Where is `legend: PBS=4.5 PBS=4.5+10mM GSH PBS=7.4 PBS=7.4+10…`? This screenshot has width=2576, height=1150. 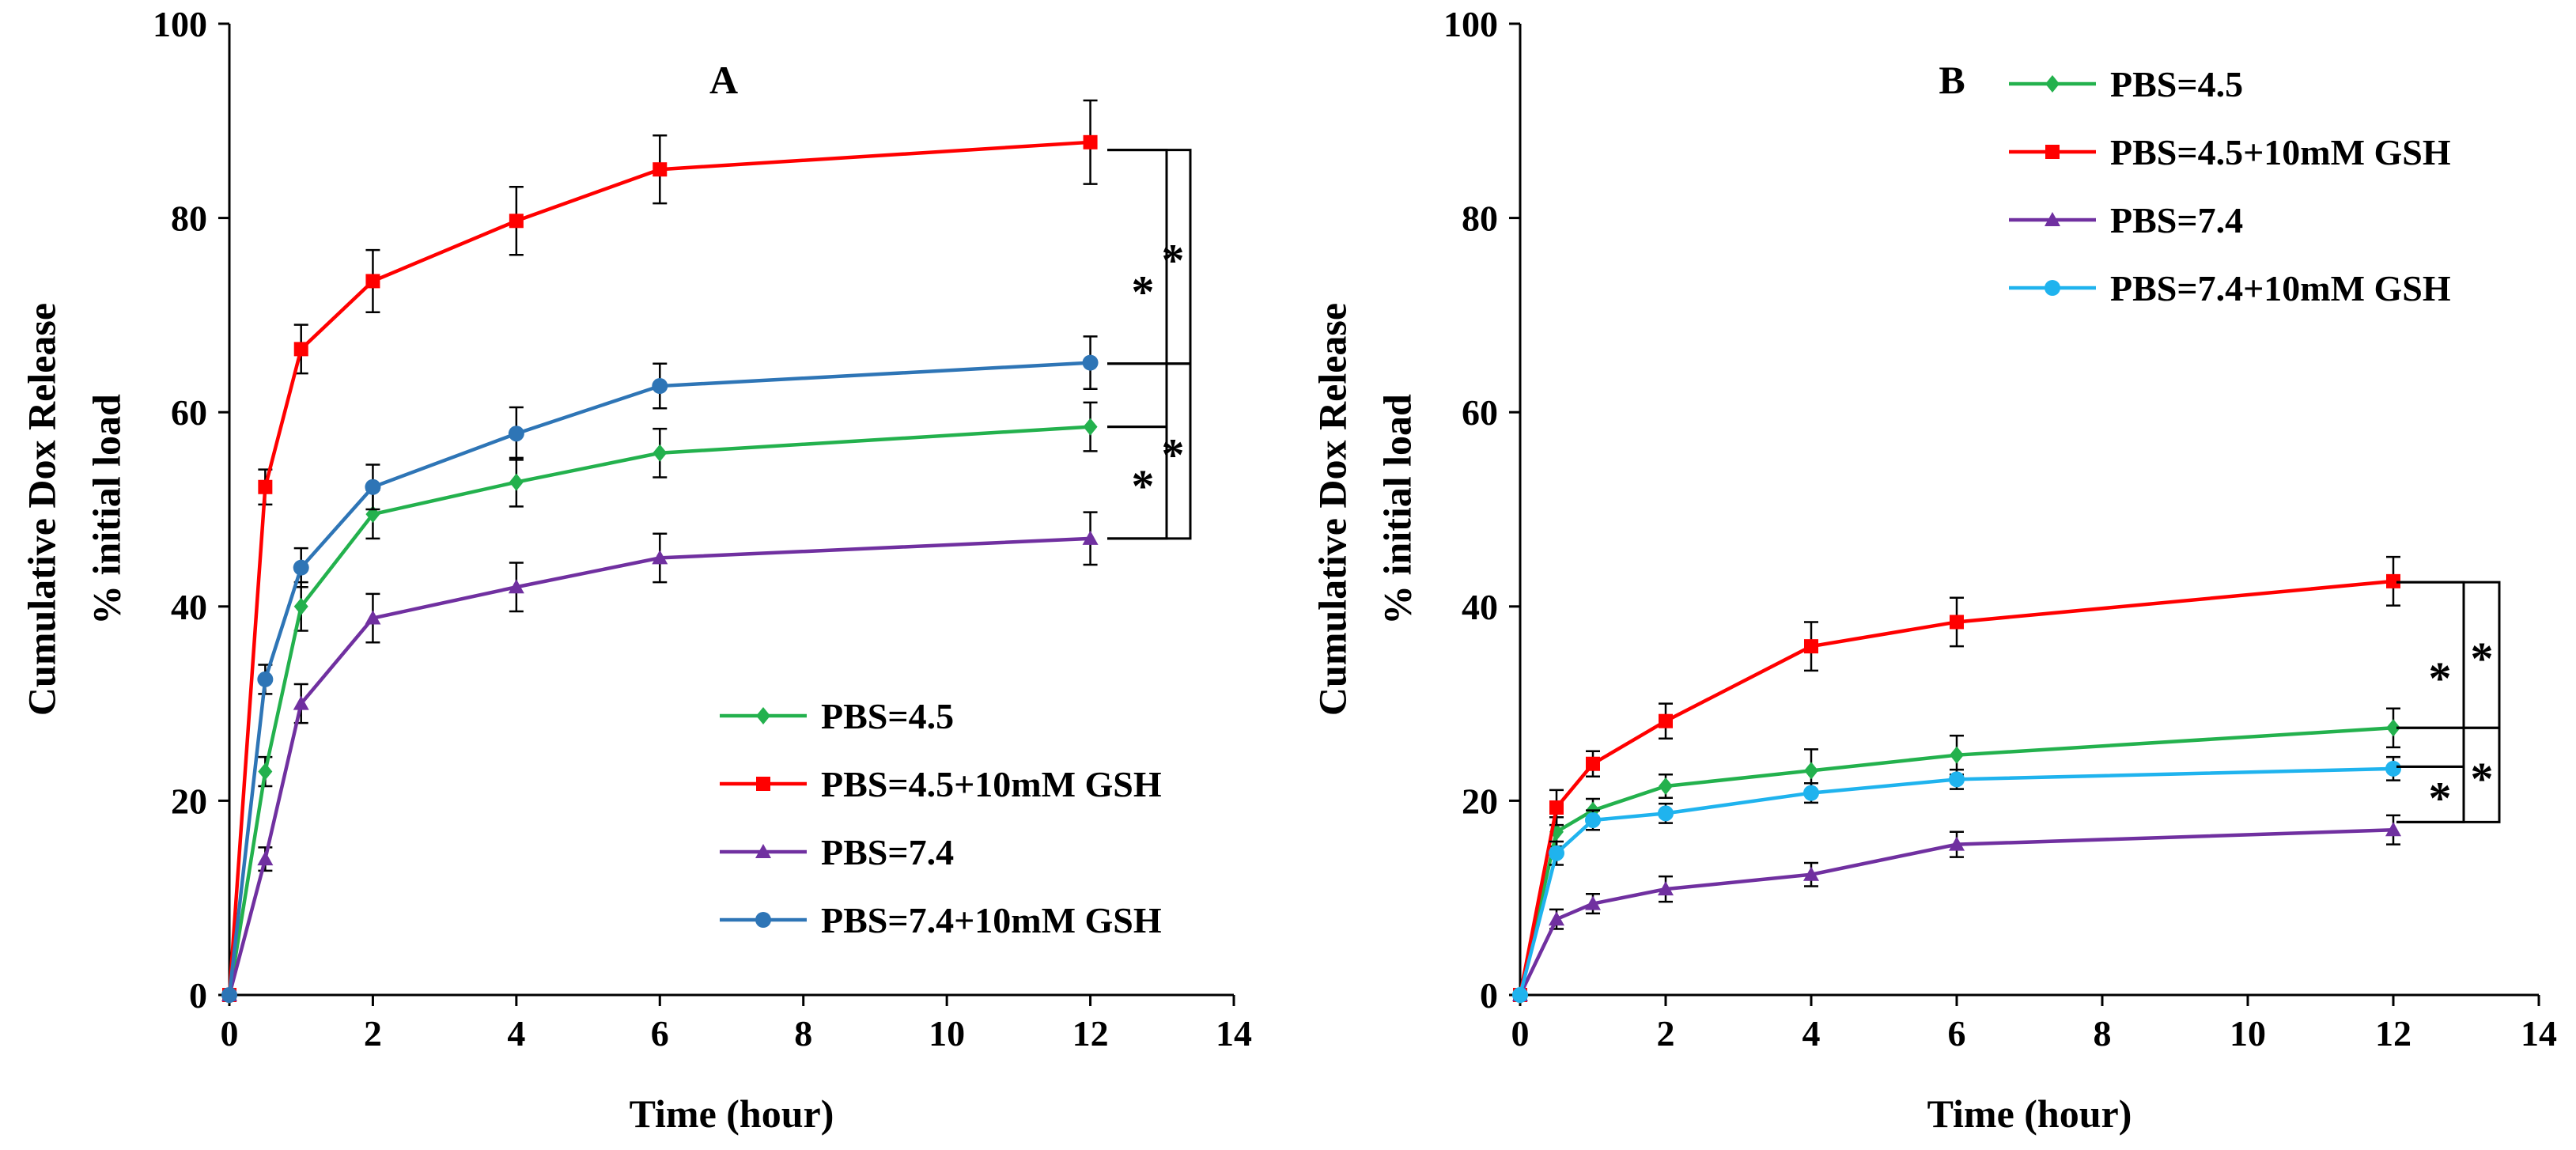
legend: PBS=4.5 PBS=4.5+10mM GSH PBS=7.4 PBS=7.4+10… is located at coordinates (941, 818).